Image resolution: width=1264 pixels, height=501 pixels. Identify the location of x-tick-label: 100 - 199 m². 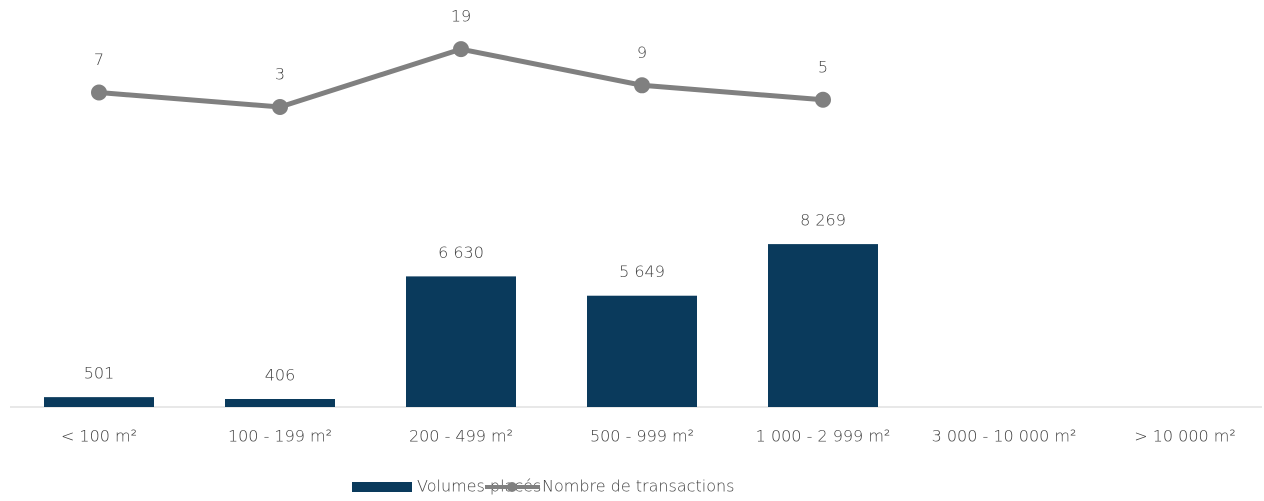
(280, 436).